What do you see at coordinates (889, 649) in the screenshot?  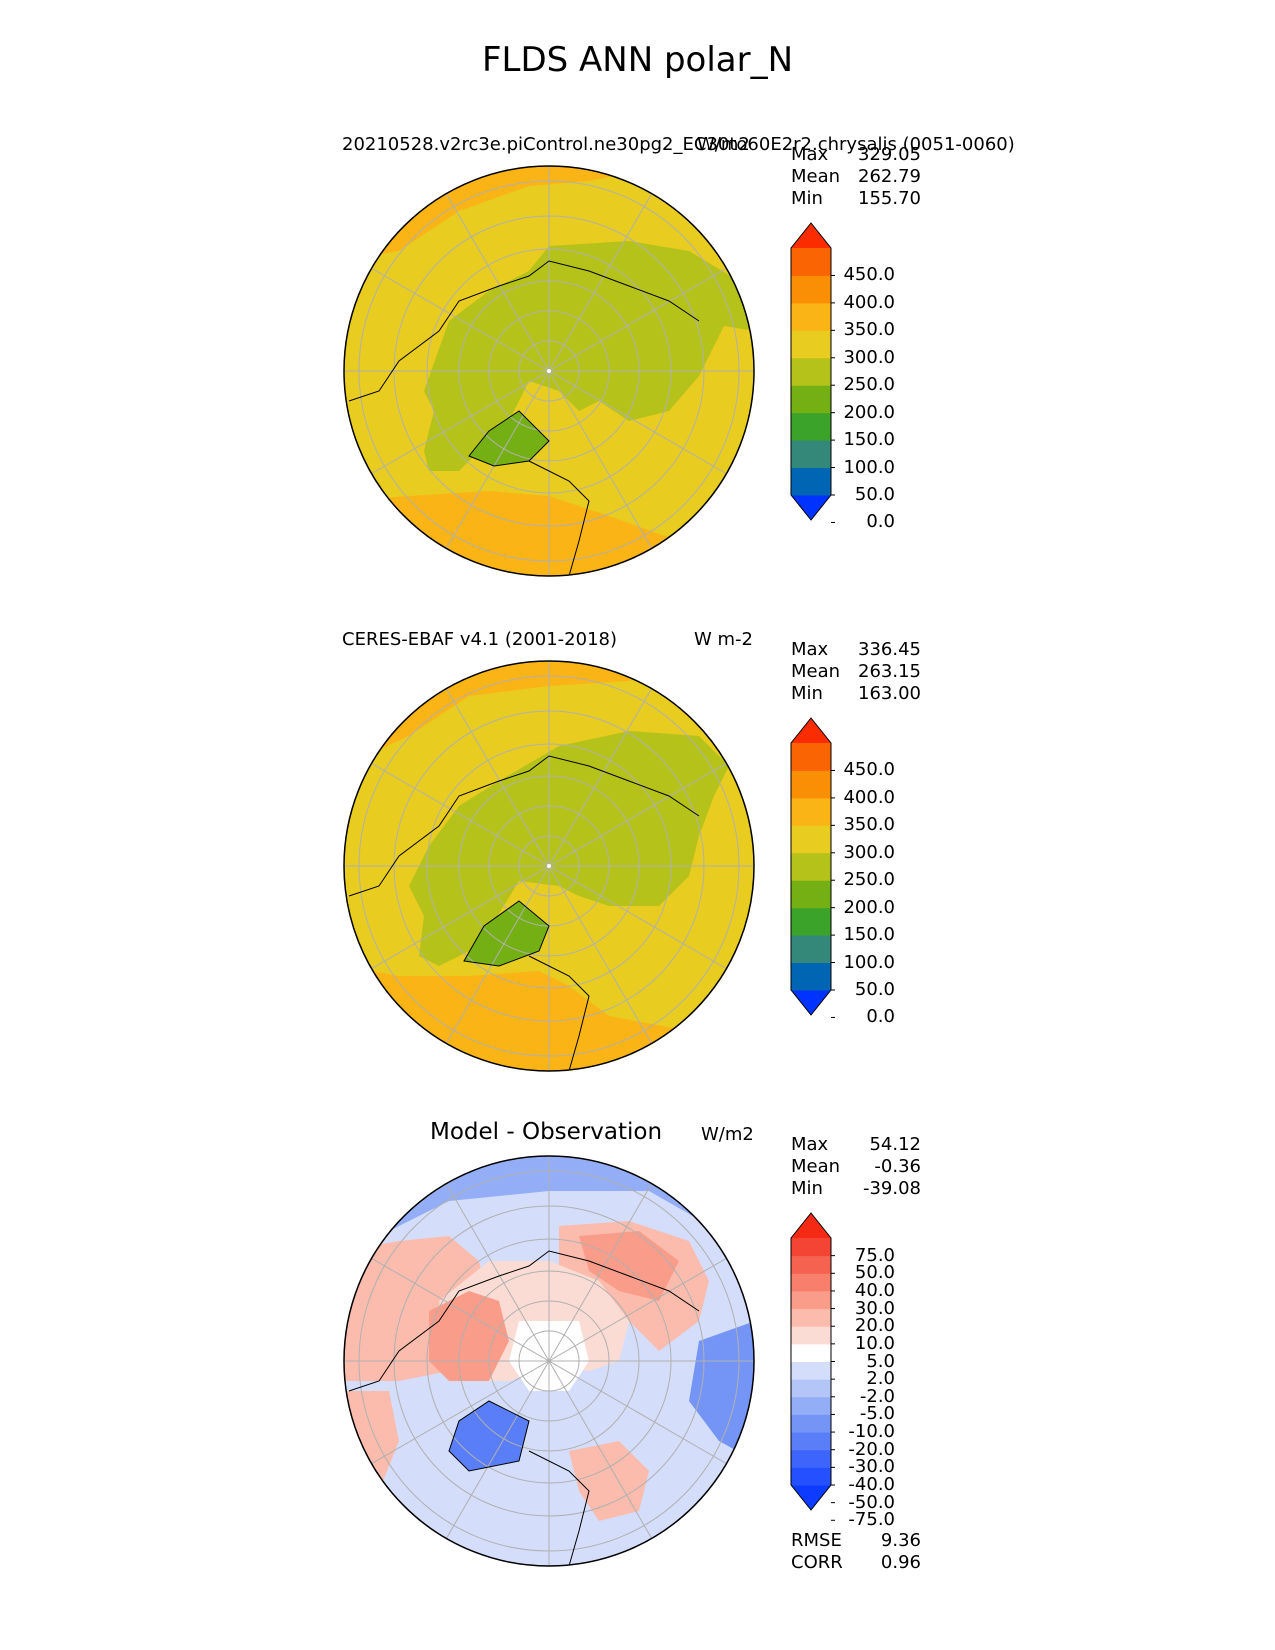 I see `panel2-max-value: 336.45` at bounding box center [889, 649].